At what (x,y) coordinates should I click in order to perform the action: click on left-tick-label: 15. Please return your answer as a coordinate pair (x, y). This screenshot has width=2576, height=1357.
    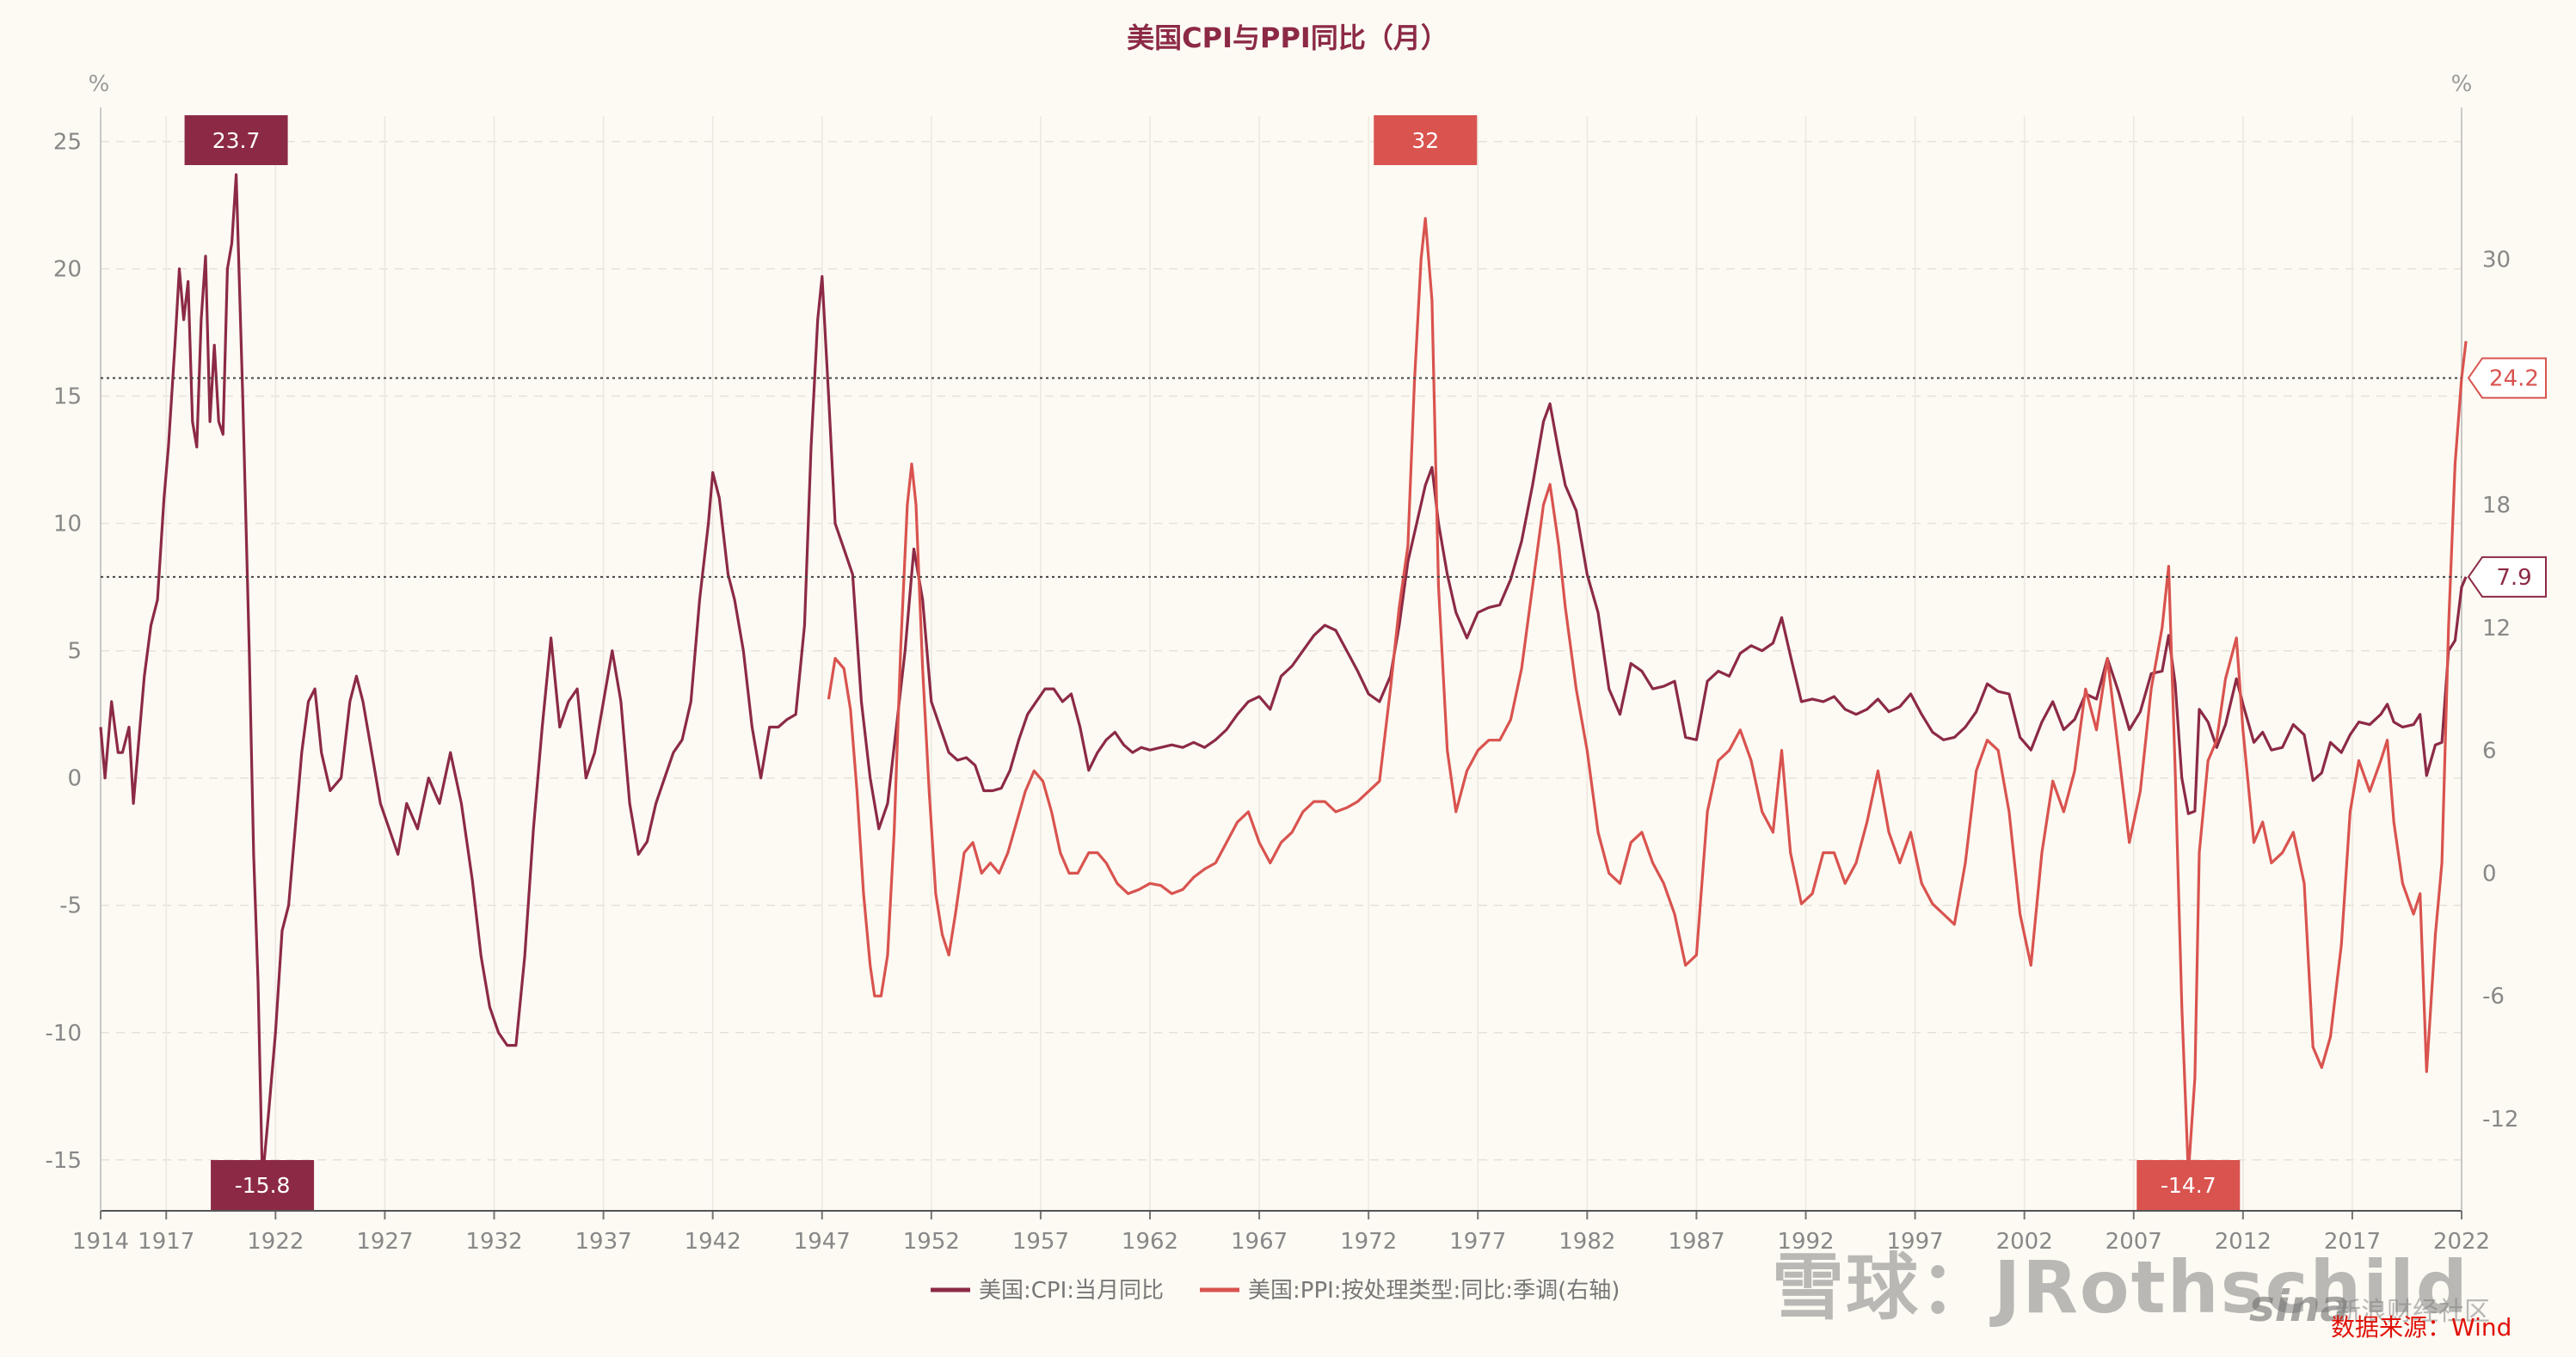
    Looking at the image, I should click on (67, 397).